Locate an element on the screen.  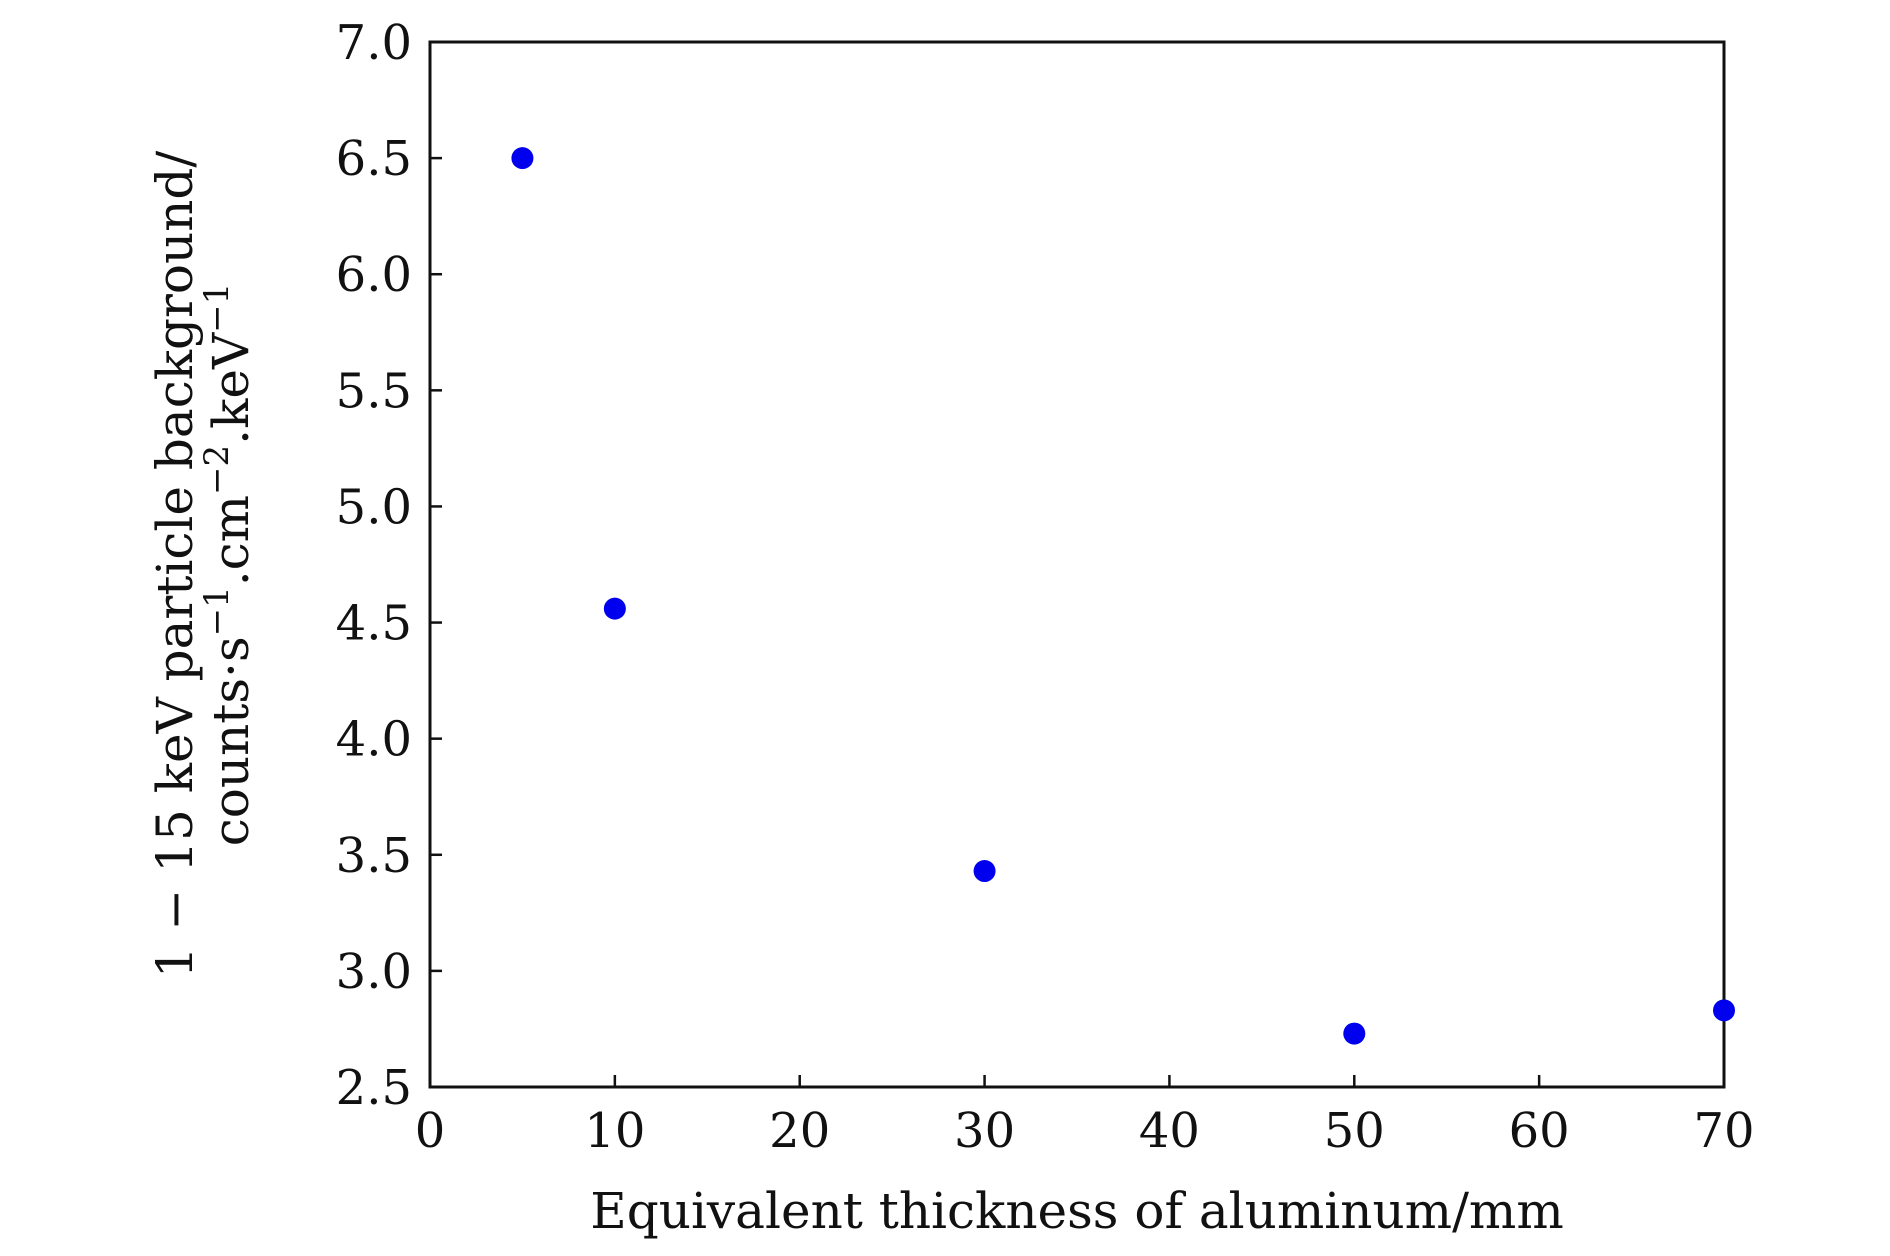
x-tick-label: 60 is located at coordinates (1539, 1131).